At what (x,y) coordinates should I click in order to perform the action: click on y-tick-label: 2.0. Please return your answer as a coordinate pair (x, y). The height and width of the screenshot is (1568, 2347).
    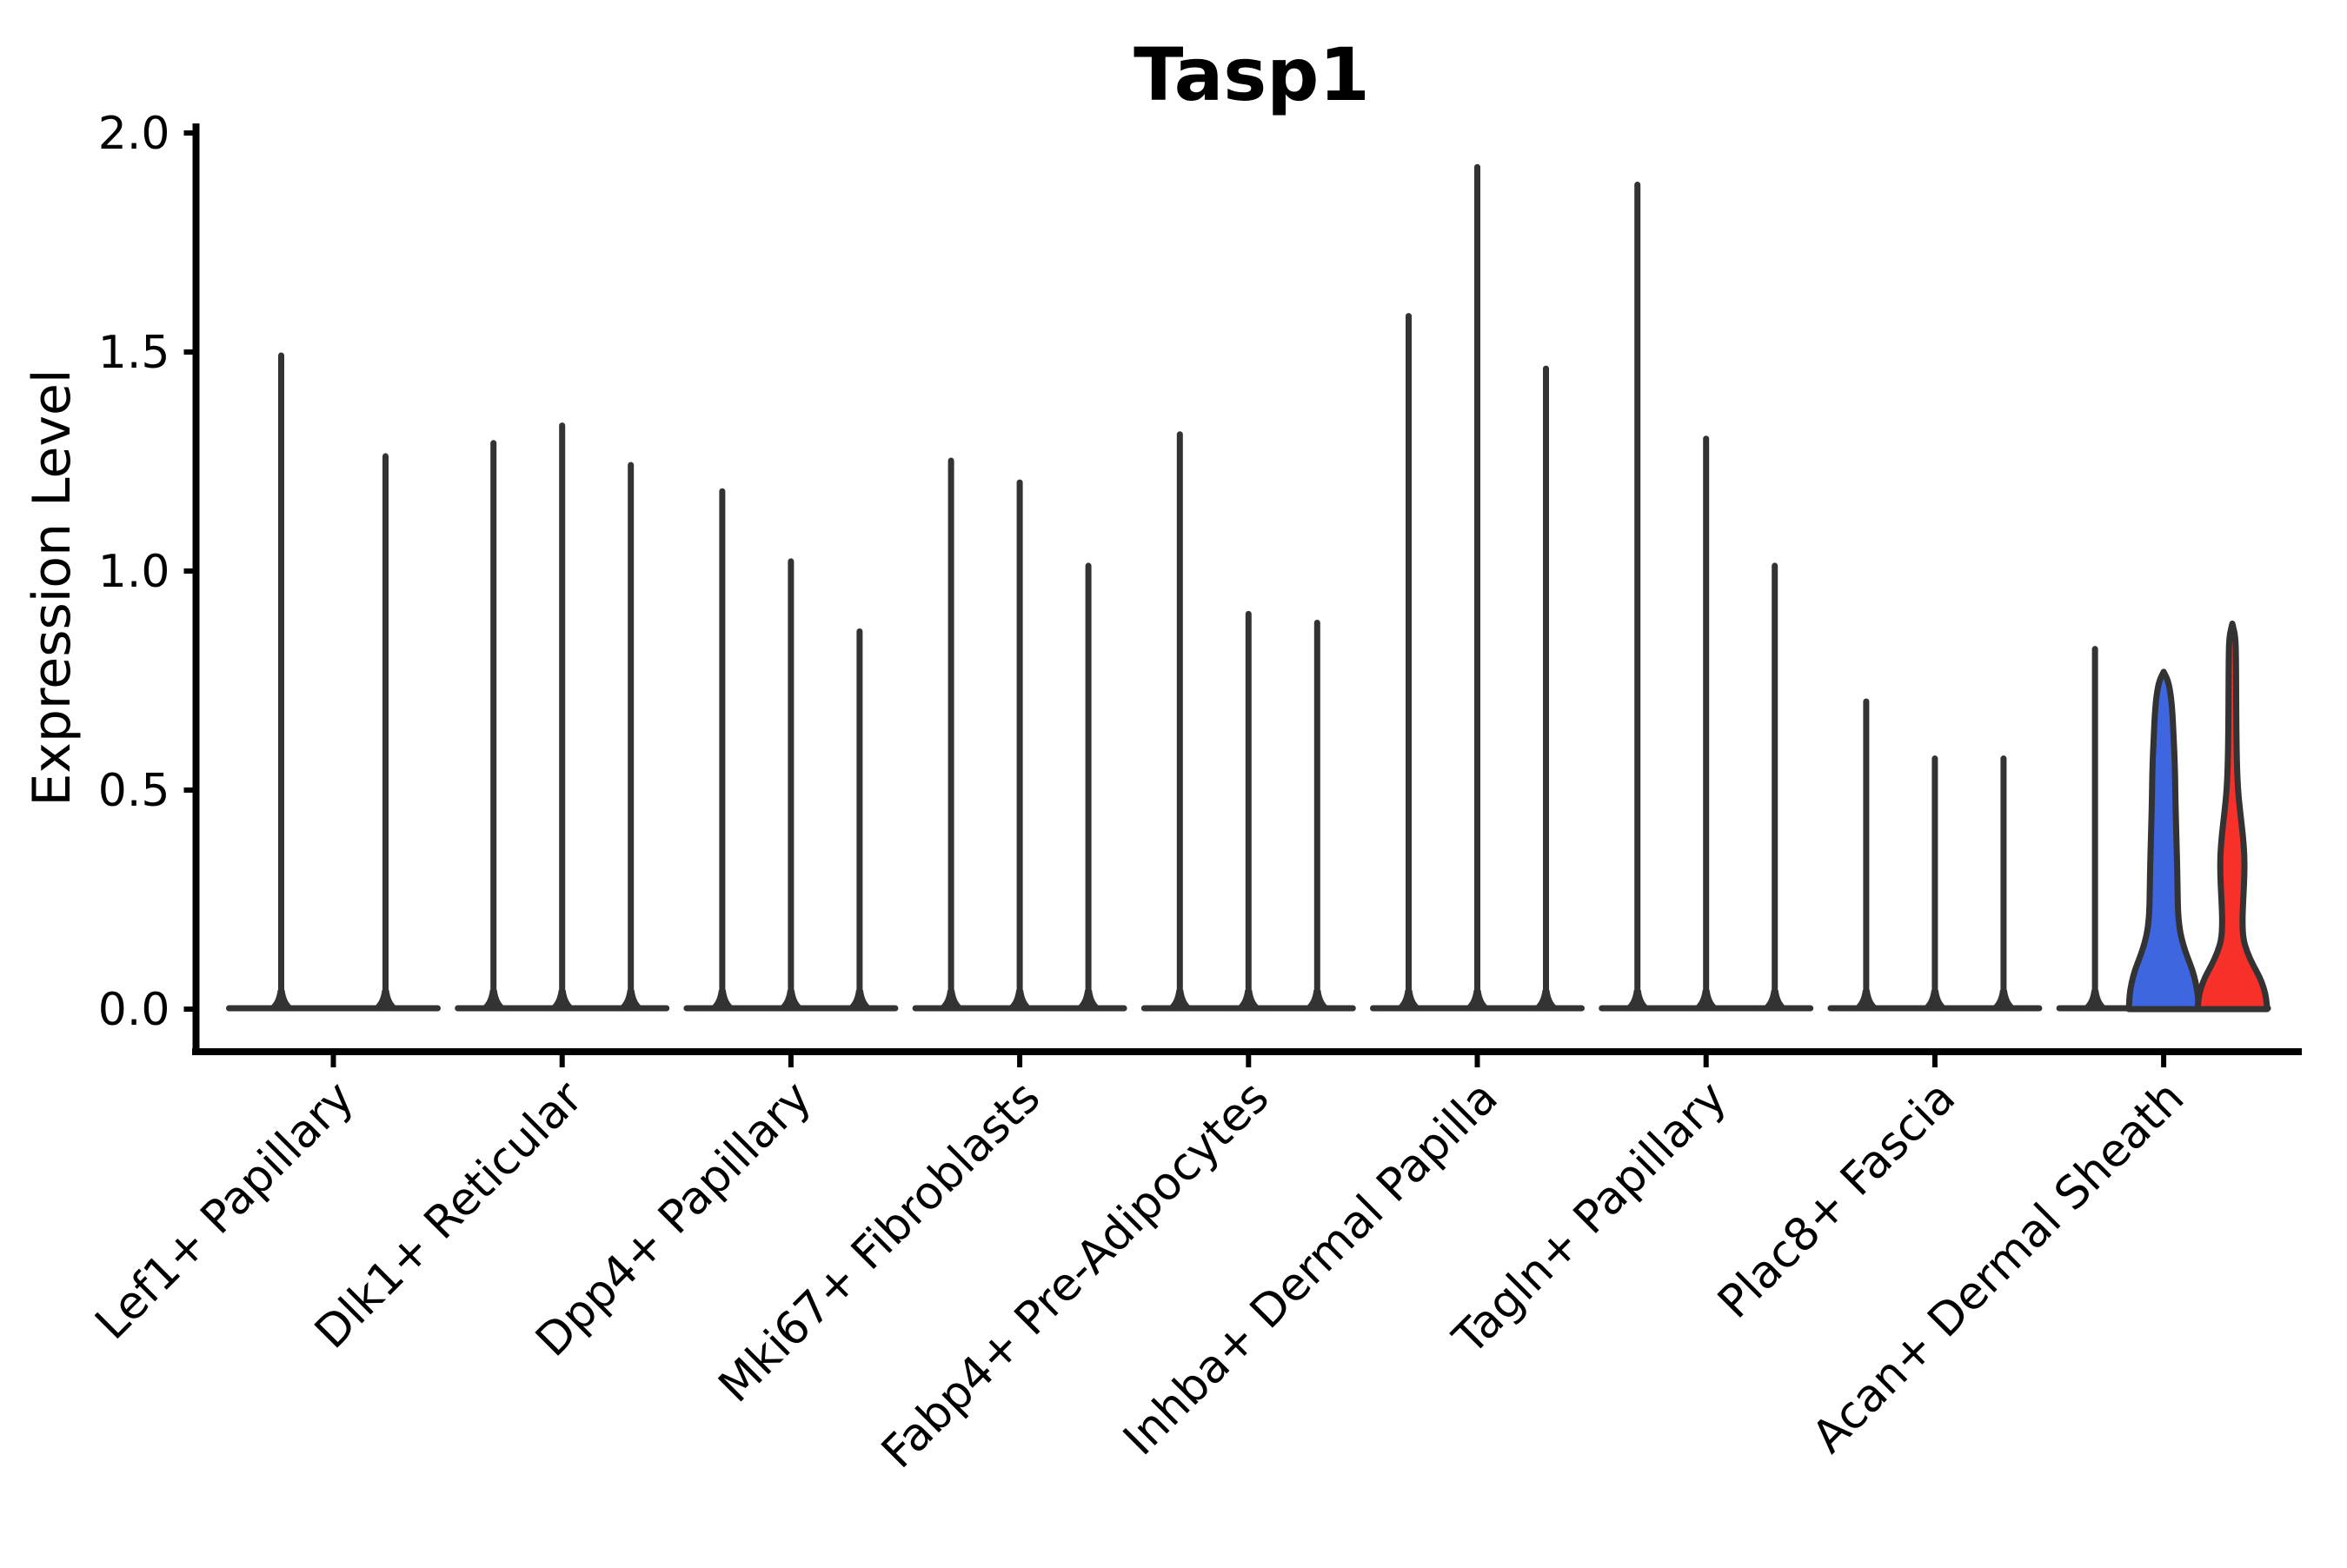
    Looking at the image, I should click on (134, 134).